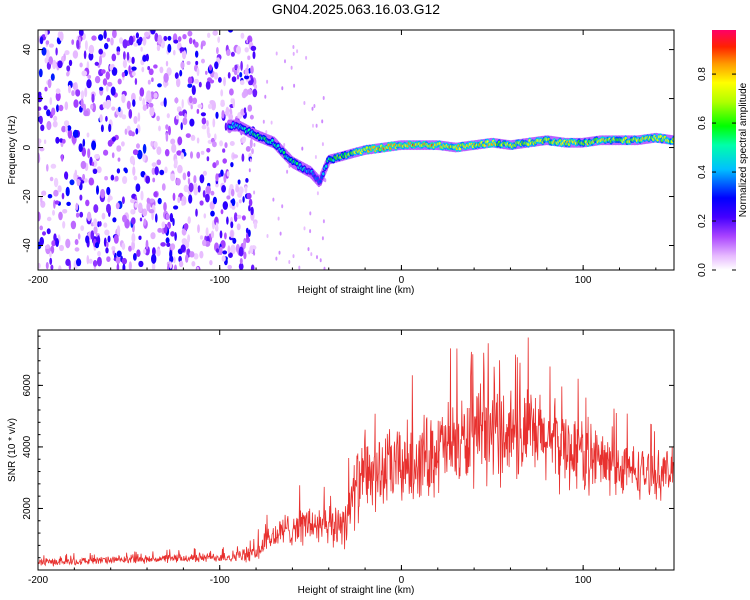 This screenshot has height=600, width=750. I want to click on x-tick-label: 0, so click(402, 580).